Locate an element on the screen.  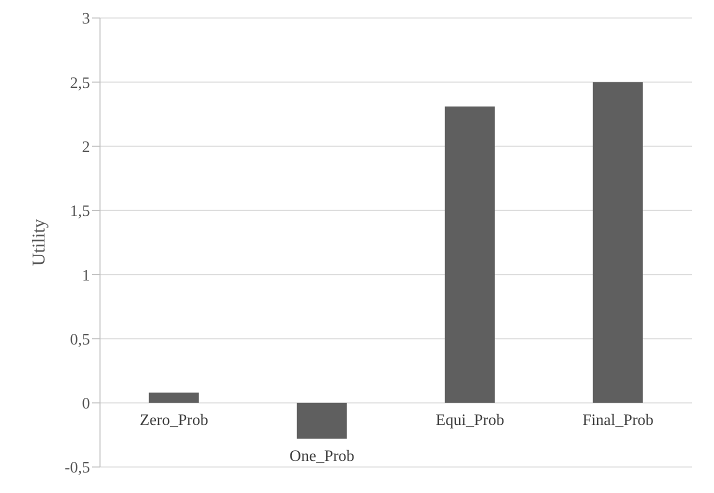
x-tick-label: Equi_Prob is located at coordinates (470, 420).